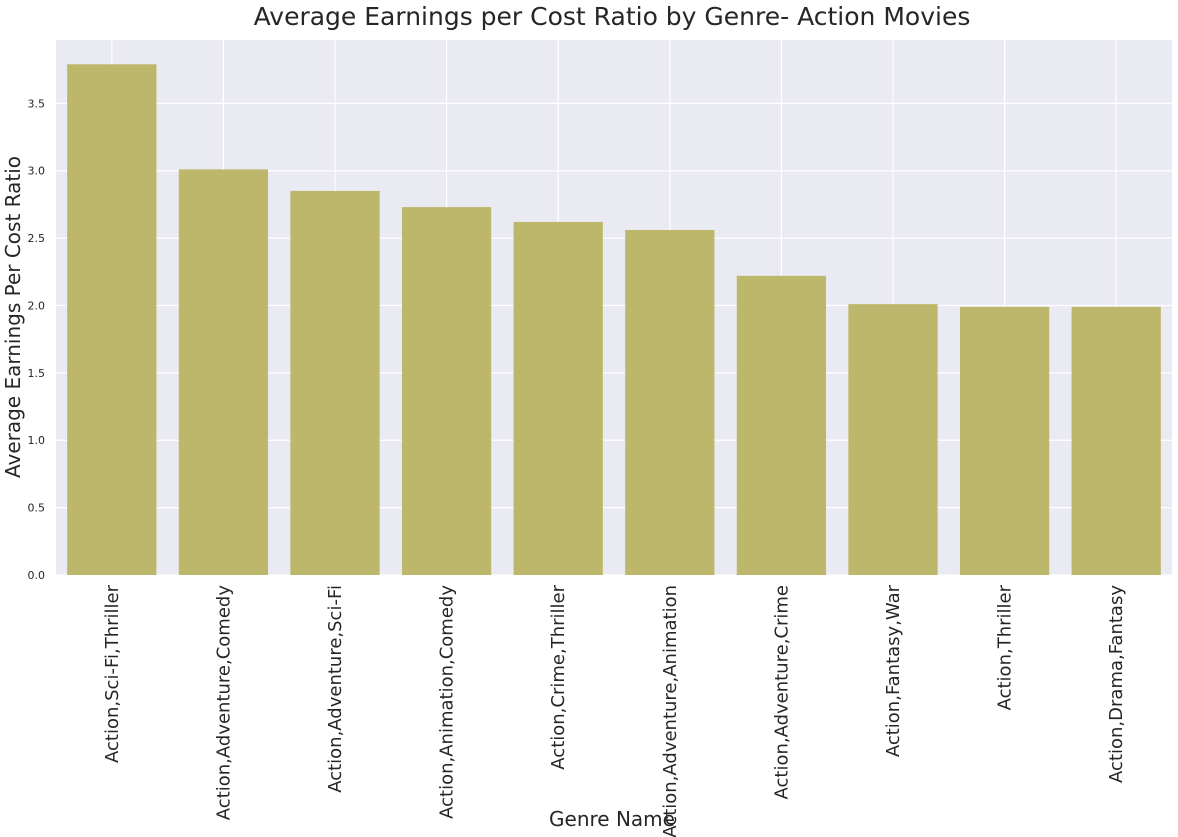  Describe the element at coordinates (335, 689) in the screenshot. I see `x-tick-label: Action,Adventure,Sci-Fi` at that location.